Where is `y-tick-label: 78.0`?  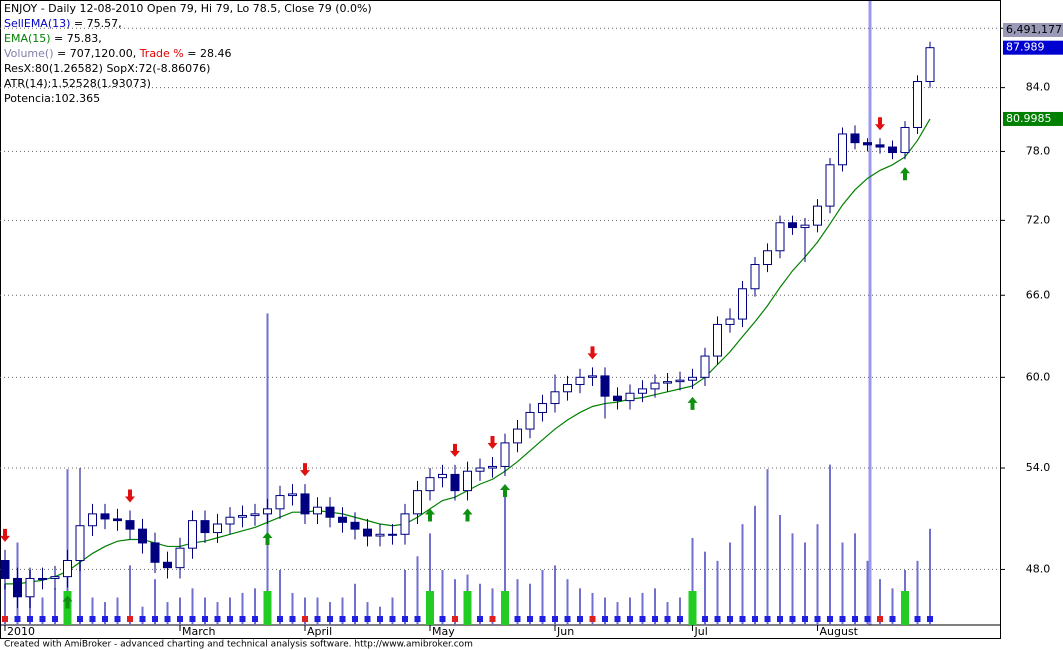 y-tick-label: 78.0 is located at coordinates (1038, 150).